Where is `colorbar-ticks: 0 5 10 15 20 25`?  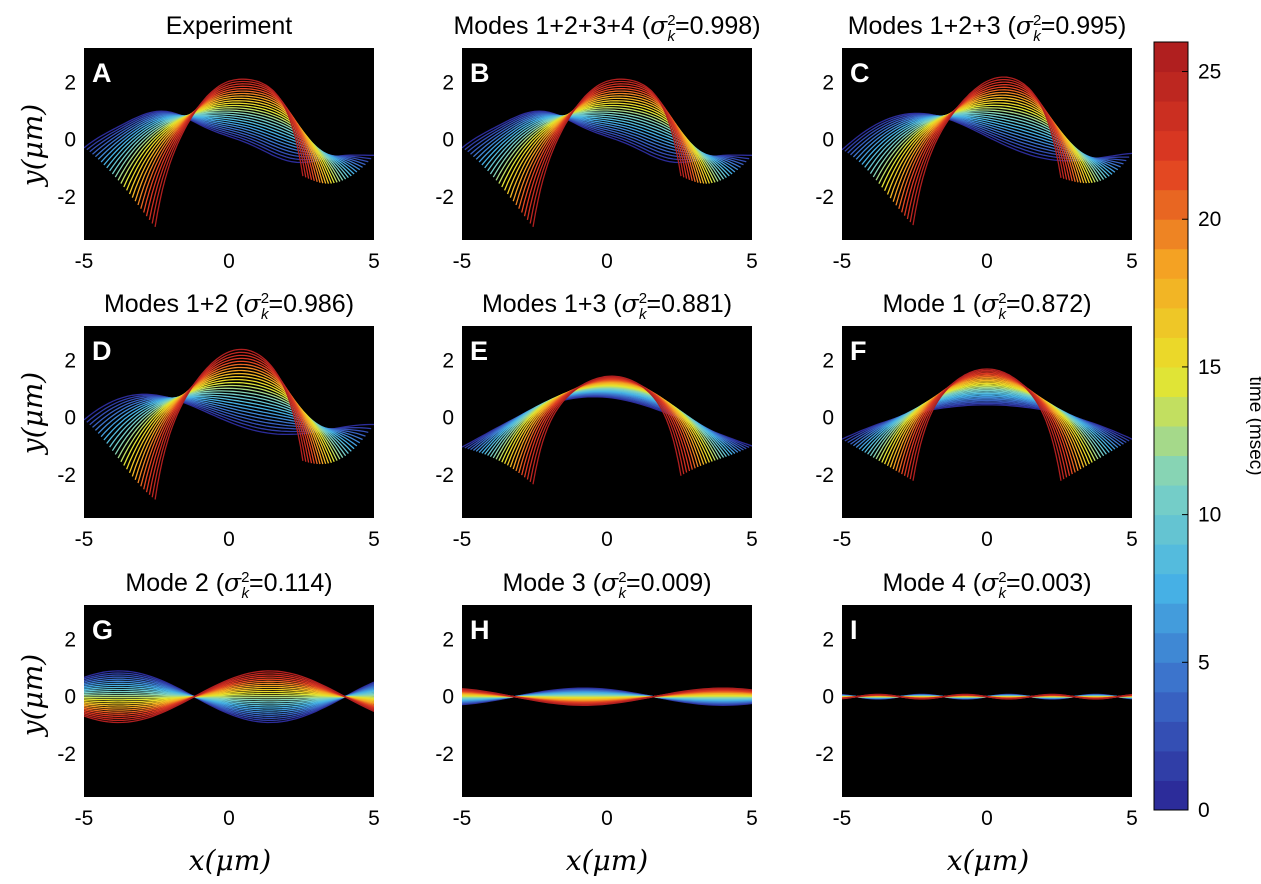 colorbar-ticks: 0 5 10 15 20 25 is located at coordinates (1201, 441).